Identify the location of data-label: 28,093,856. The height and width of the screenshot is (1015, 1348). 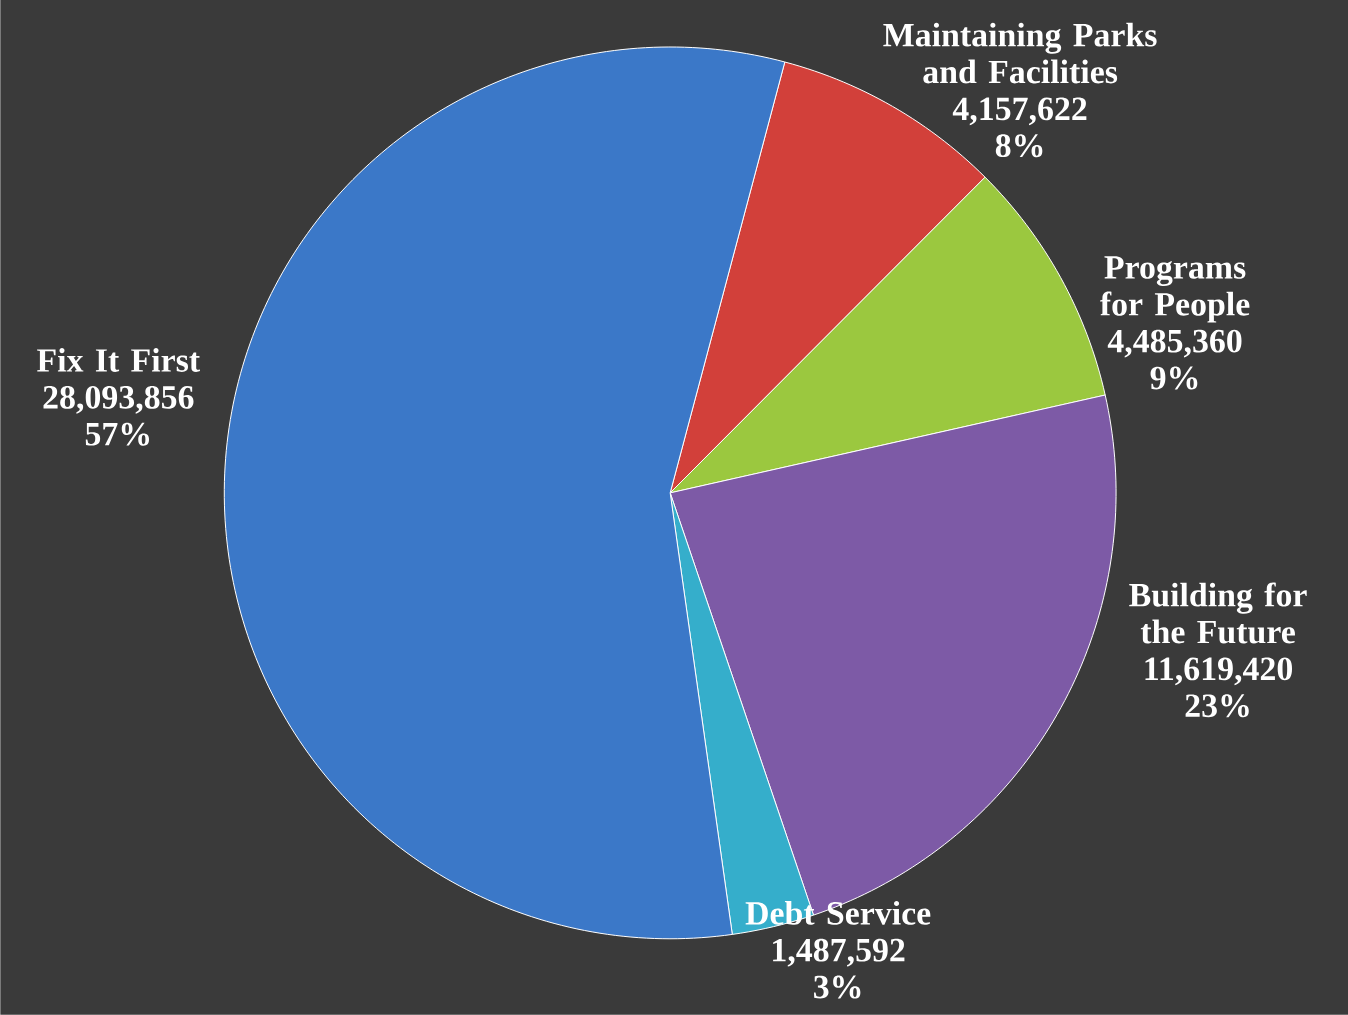
(118, 400).